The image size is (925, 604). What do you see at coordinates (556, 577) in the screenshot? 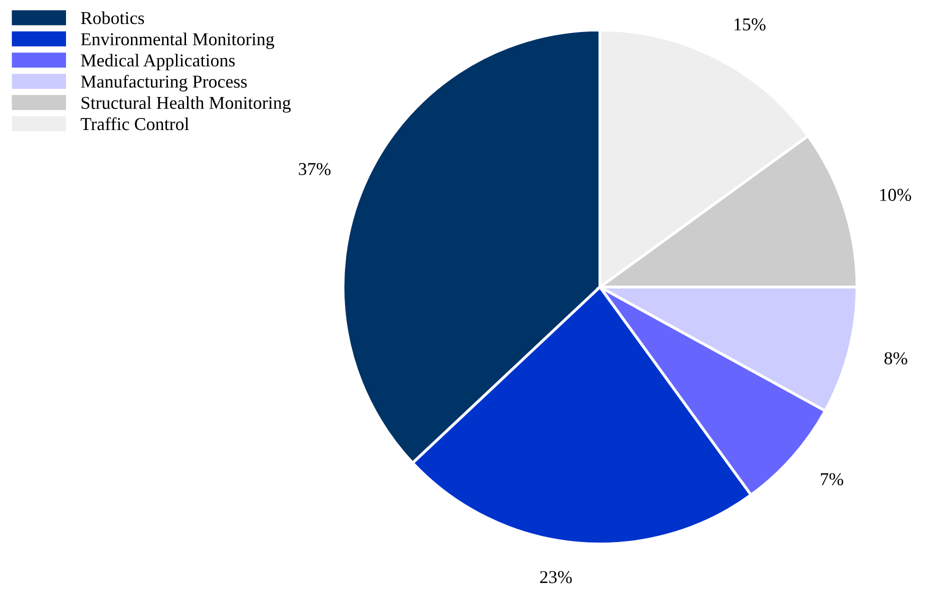
I see `data-label: 23%` at bounding box center [556, 577].